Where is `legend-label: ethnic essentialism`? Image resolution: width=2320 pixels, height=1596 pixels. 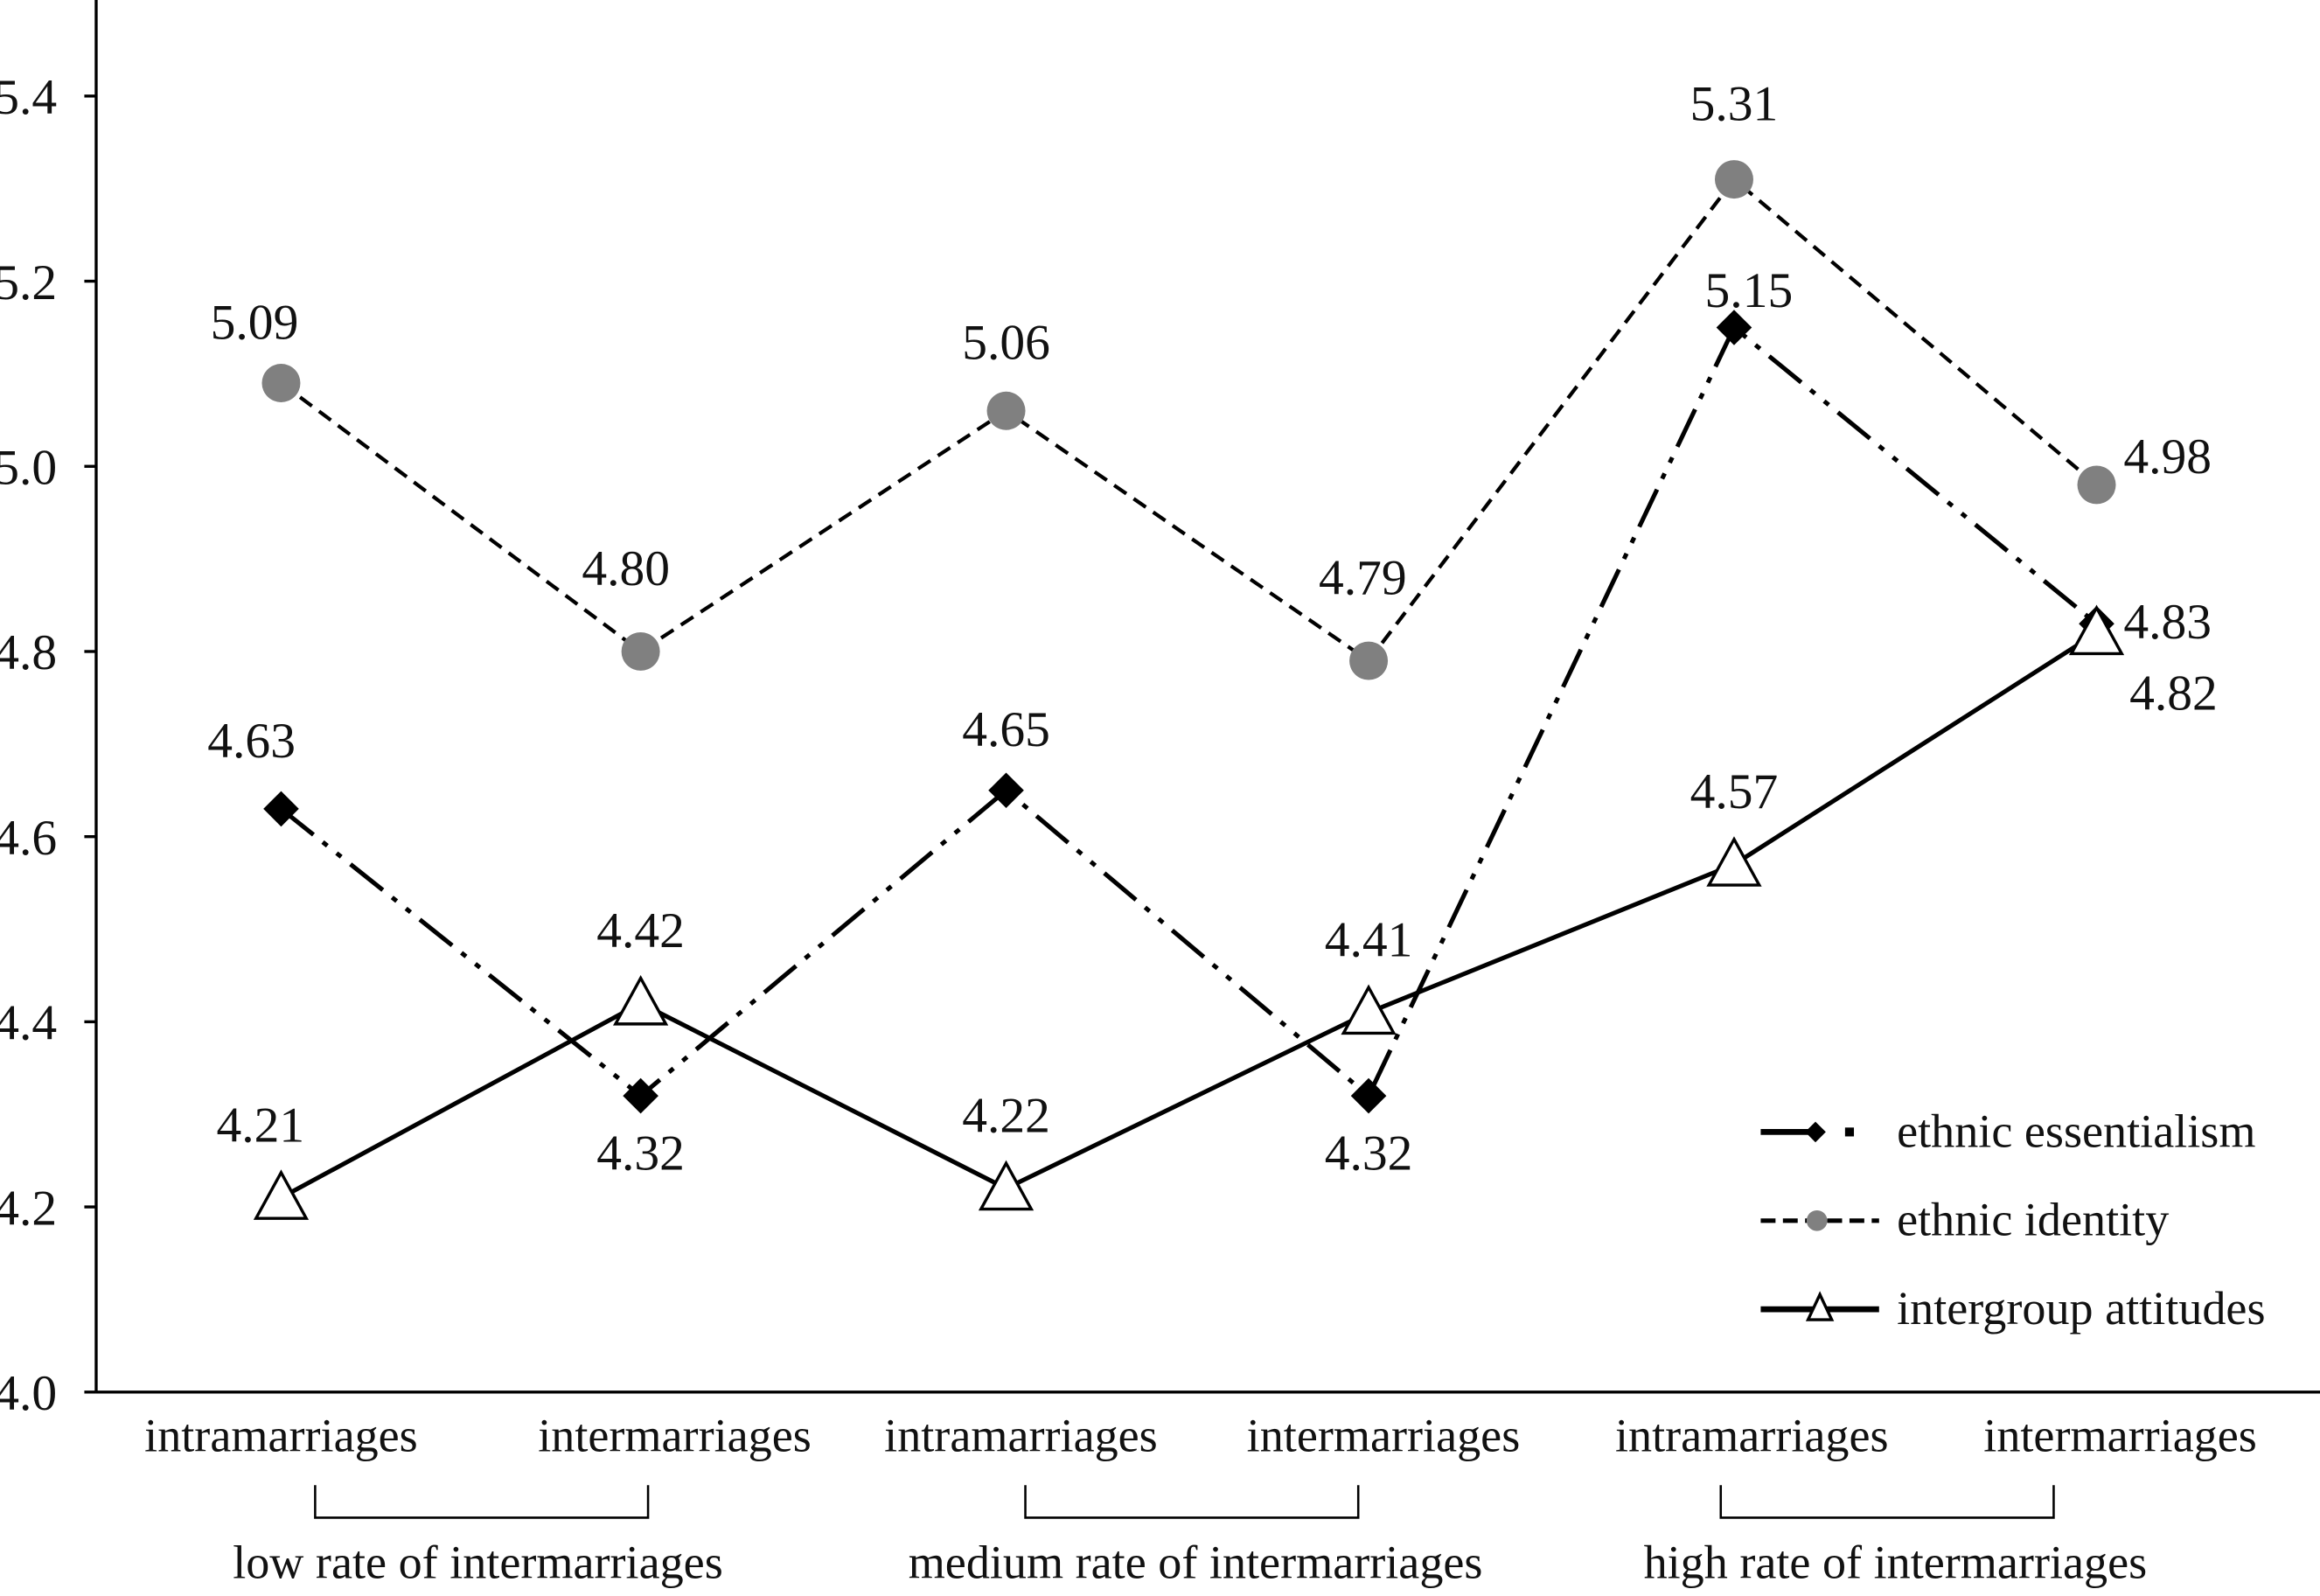
legend-label: ethnic essentialism is located at coordinates (2076, 1131).